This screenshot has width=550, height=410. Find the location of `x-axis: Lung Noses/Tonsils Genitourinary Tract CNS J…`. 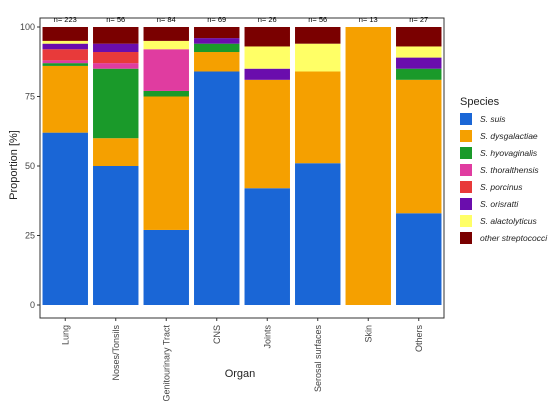

x-axis: Lung Noses/Tonsils Genitourinary Tract CNS J… is located at coordinates (242, 360).